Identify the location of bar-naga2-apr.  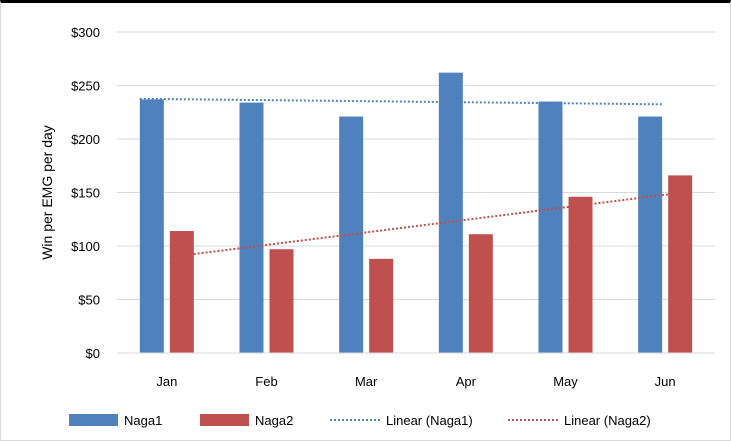
(480, 293).